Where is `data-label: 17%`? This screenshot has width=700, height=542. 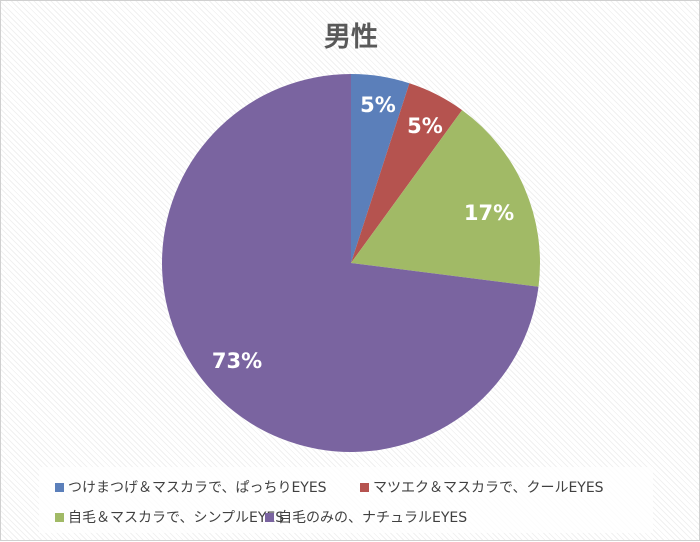
data-label: 17% is located at coordinates (489, 213).